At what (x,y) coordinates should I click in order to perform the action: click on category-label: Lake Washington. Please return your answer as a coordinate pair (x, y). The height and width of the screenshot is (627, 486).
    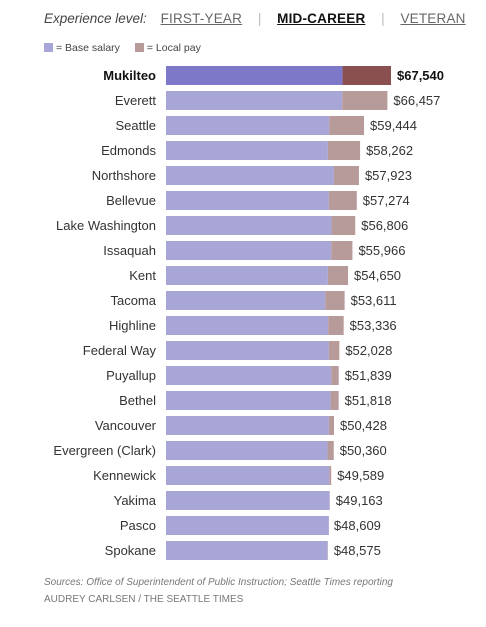
    Looking at the image, I should click on (106, 225).